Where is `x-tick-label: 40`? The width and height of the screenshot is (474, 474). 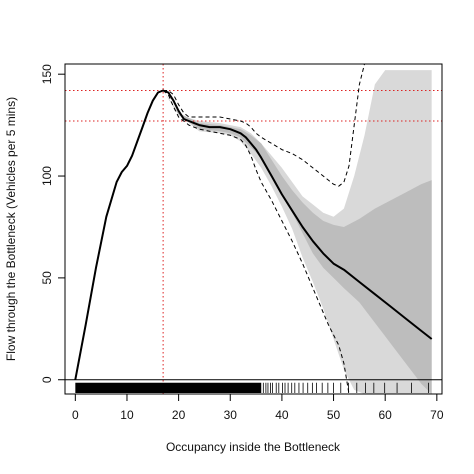
x-tick-label: 40 is located at coordinates (282, 415).